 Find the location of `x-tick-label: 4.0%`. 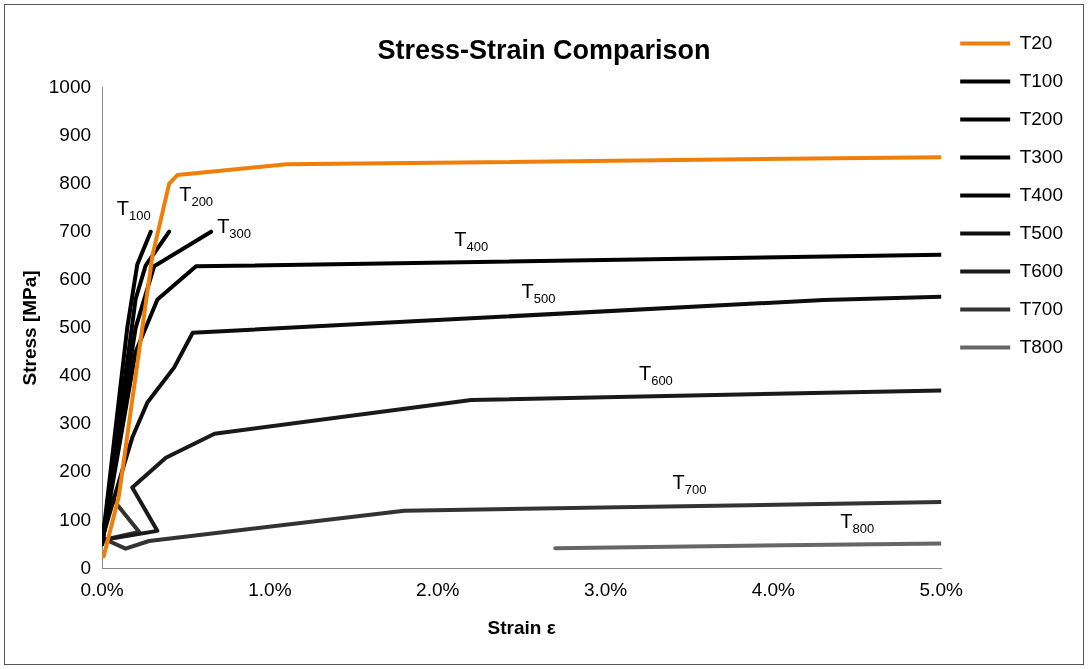

x-tick-label: 4.0% is located at coordinates (773, 590).